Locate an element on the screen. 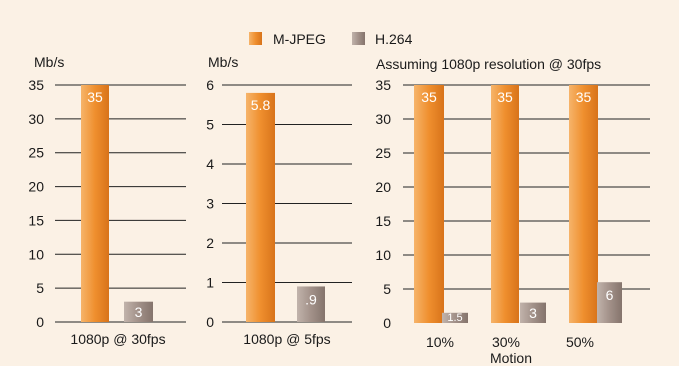  data-label: 6 is located at coordinates (610, 295).